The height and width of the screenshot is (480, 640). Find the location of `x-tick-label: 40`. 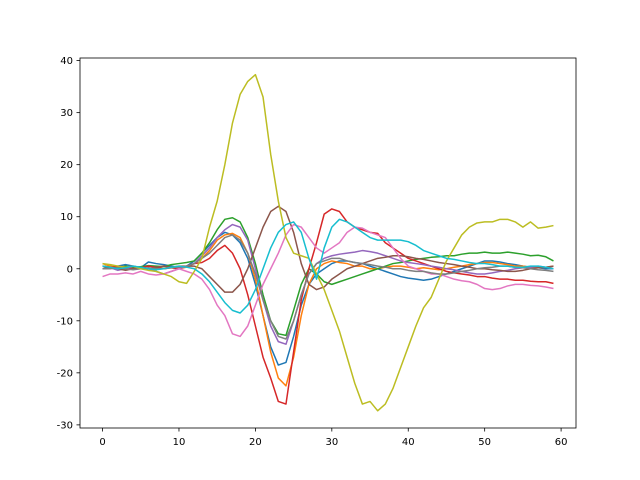

x-tick-label: 40 is located at coordinates (408, 442).